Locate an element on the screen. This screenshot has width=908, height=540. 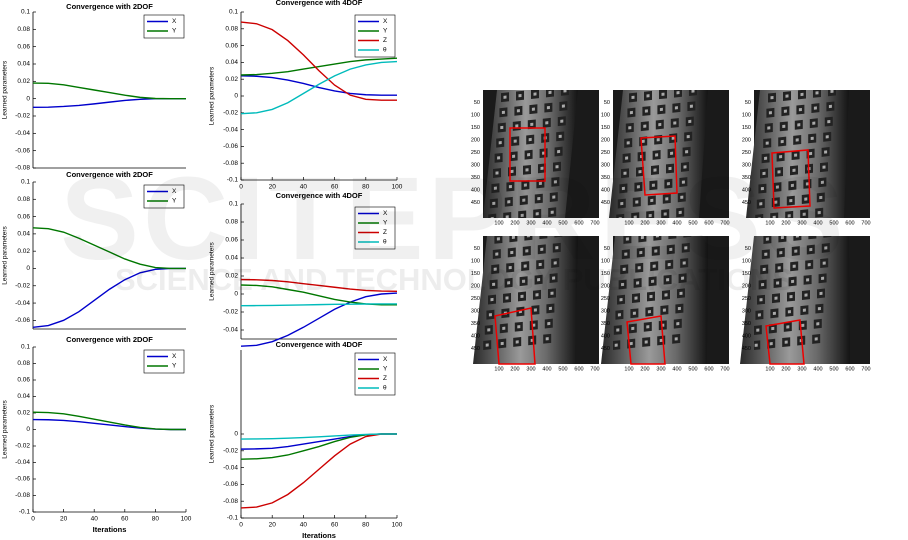
image-x-tick-label: 100 is located at coordinates (498, 369).